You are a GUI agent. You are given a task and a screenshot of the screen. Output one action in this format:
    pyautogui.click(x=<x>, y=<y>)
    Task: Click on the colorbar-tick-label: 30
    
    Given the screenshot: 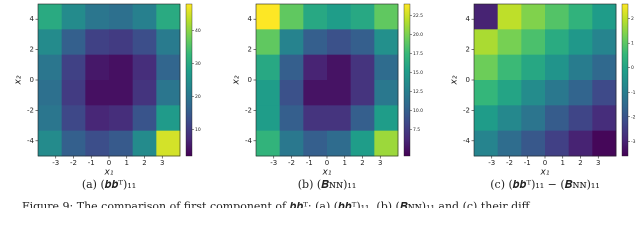 What is the action you would take?
    pyautogui.click(x=198, y=64)
    